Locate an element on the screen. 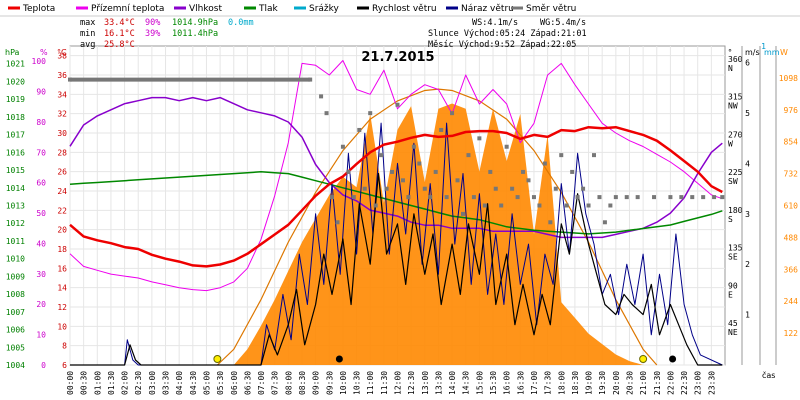 The width and height of the screenshot is (800, 400). stat-ws: WS:4.1m/s is located at coordinates (495, 23).